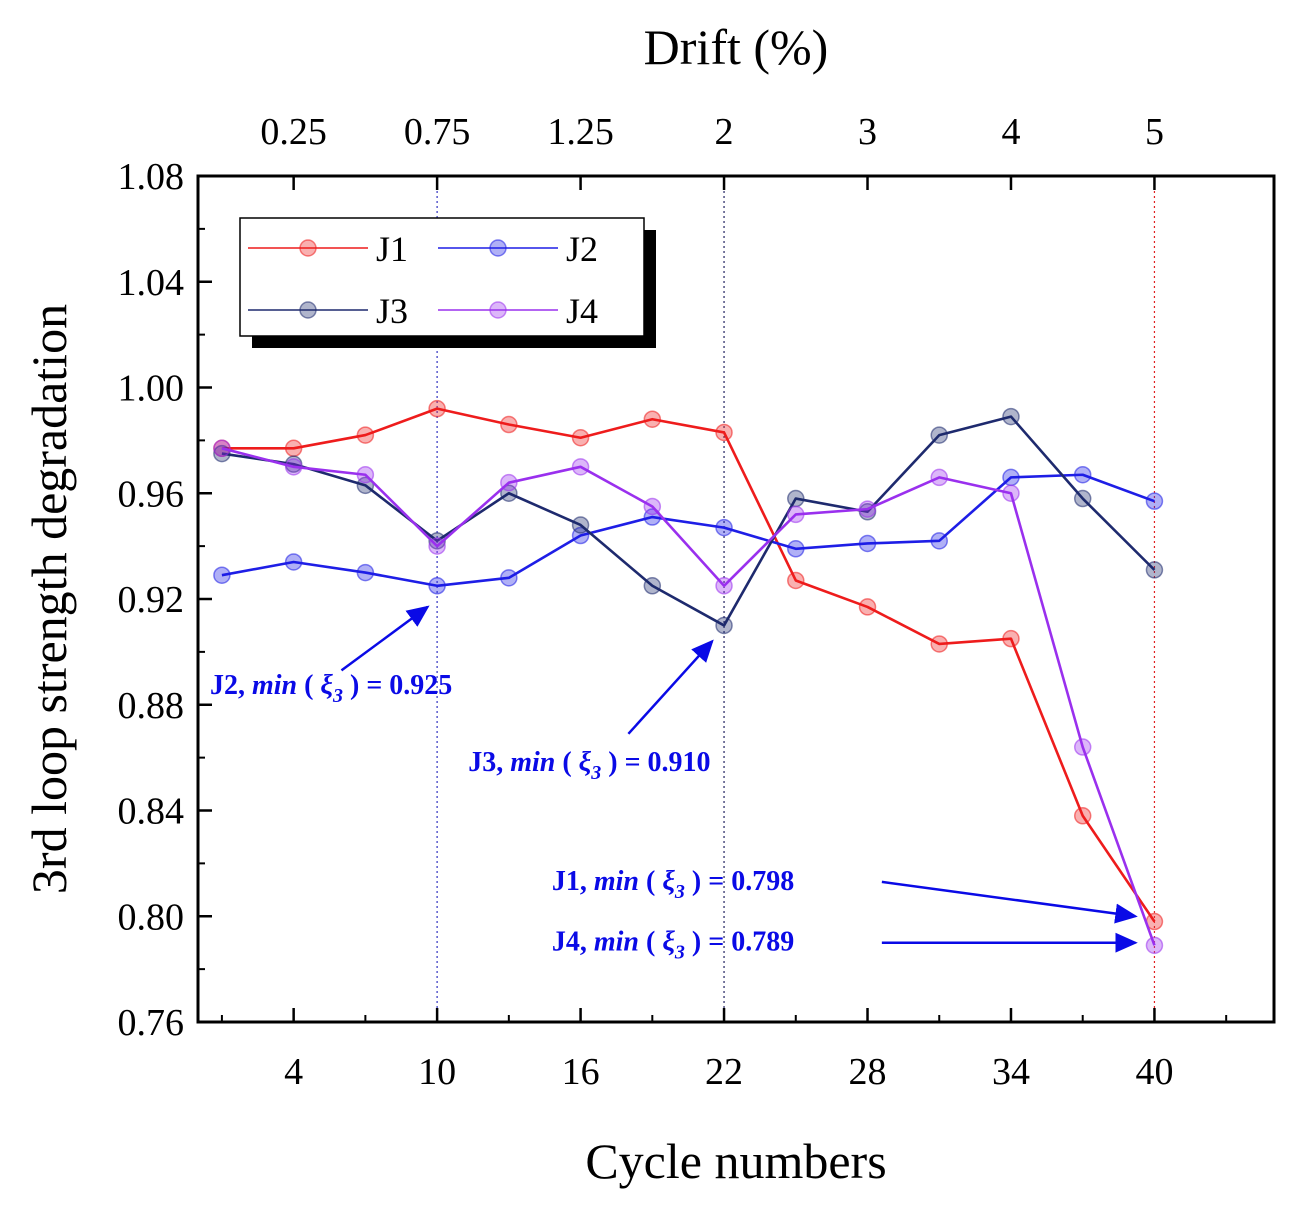 This screenshot has width=1302, height=1209. I want to click on legend-marker-j2, so click(498, 248).